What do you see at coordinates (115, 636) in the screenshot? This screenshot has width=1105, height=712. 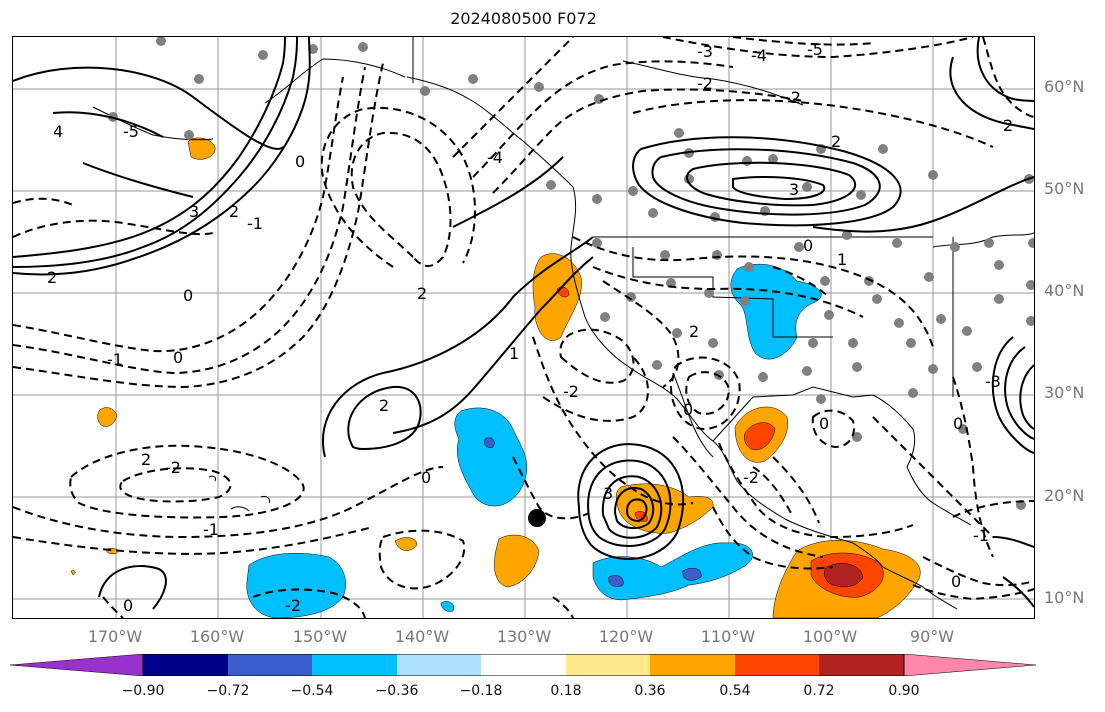 I see `lon-label: 170°W` at bounding box center [115, 636].